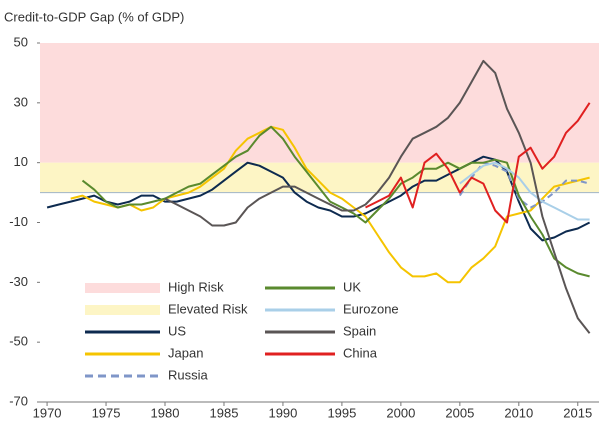 The image size is (599, 424). What do you see at coordinates (196, 286) in the screenshot?
I see `legend-label: High Risk` at bounding box center [196, 286].